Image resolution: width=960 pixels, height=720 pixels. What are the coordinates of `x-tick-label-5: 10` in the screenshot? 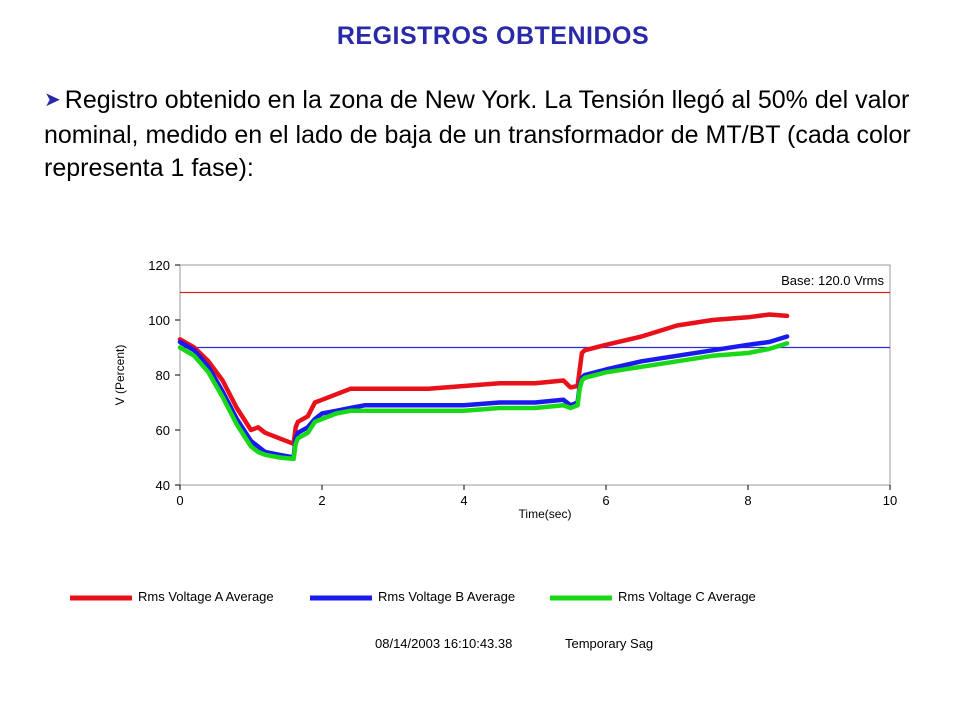 It's located at (890, 500).